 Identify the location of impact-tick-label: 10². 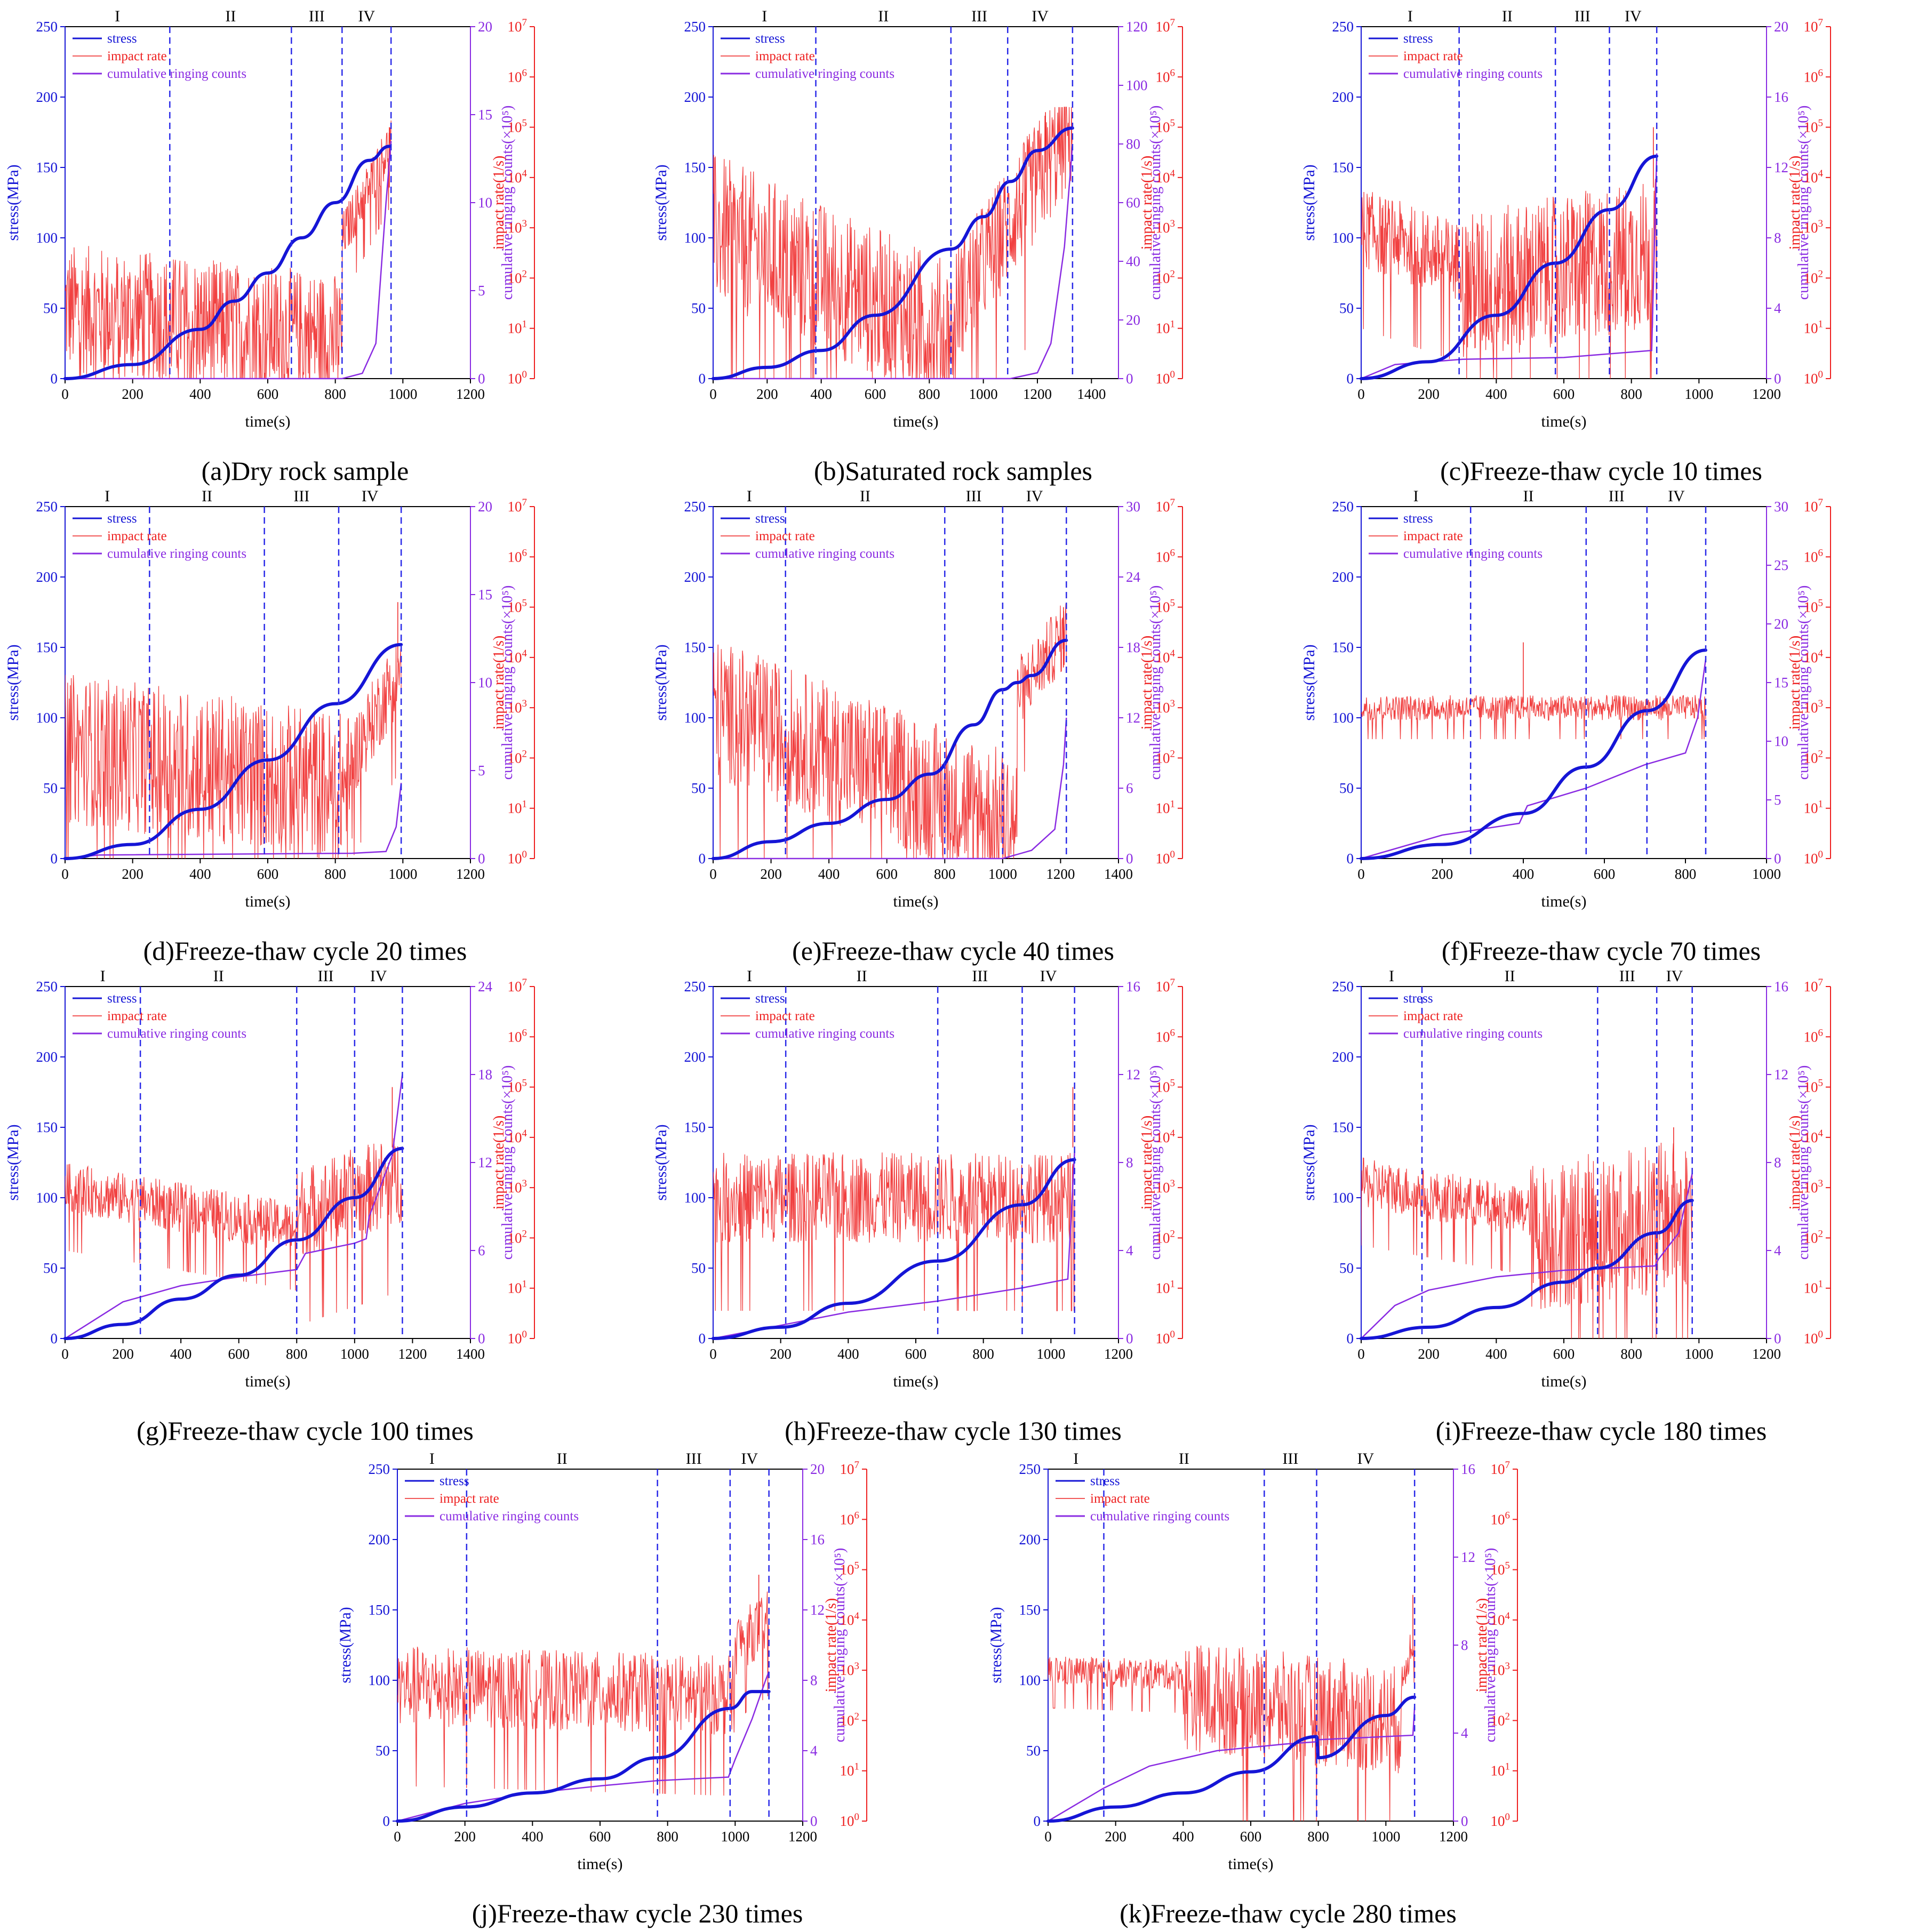
(1814, 757).